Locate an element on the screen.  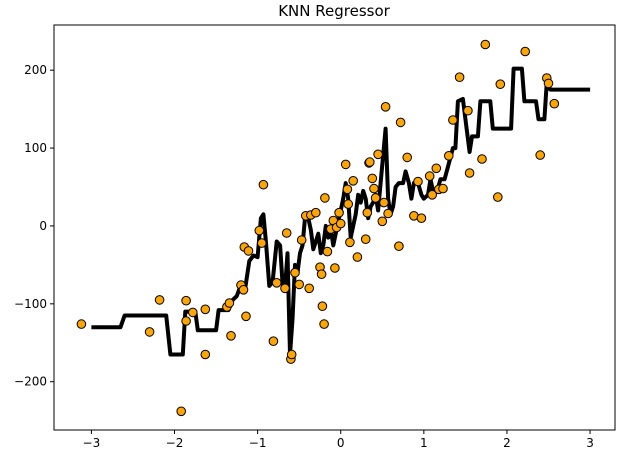
x-tick-label: −2 is located at coordinates (175, 443).